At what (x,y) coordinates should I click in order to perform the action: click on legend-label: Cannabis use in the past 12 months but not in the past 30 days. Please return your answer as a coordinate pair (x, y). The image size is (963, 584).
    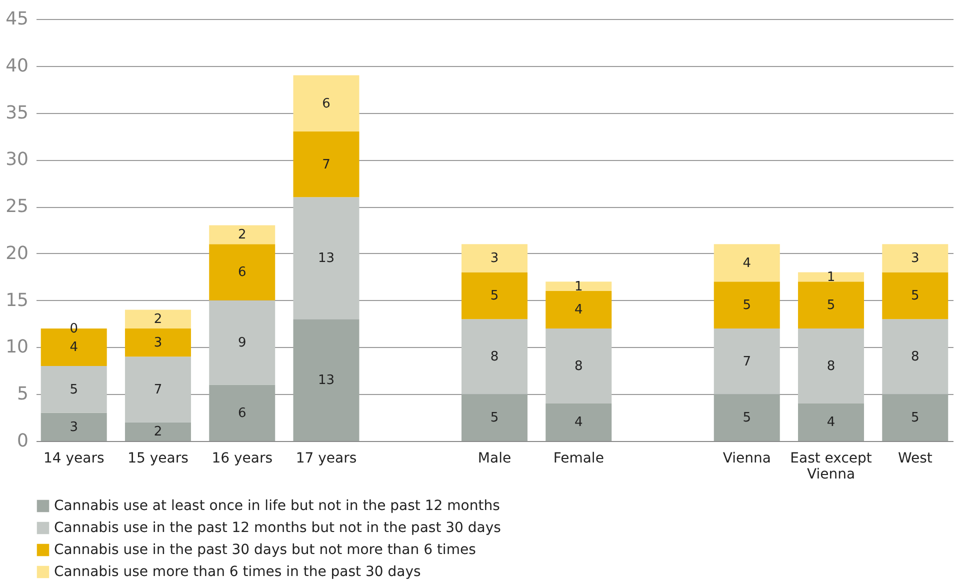
    Looking at the image, I should click on (277, 528).